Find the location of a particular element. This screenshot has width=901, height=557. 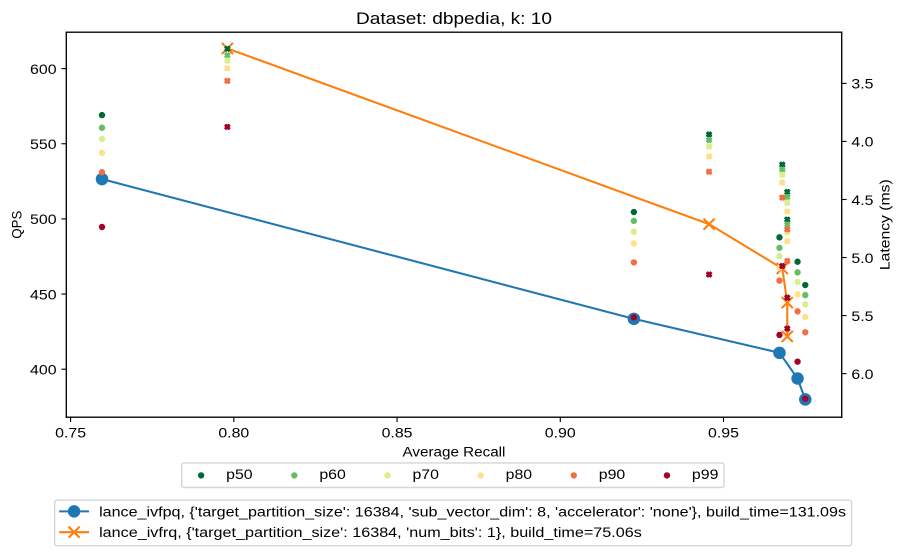

svg-text: 0.85 is located at coordinates (397, 432).